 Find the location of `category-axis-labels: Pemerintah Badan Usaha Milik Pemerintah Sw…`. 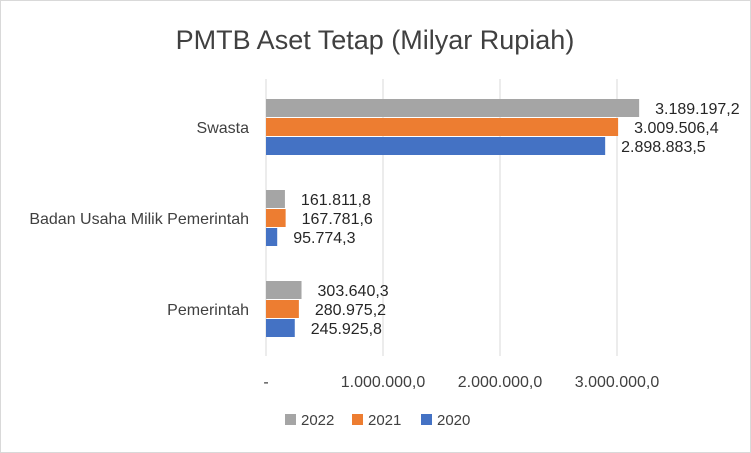

category-axis-labels: Pemerintah Badan Usaha Milik Pemerintah Sw… is located at coordinates (139, 219).